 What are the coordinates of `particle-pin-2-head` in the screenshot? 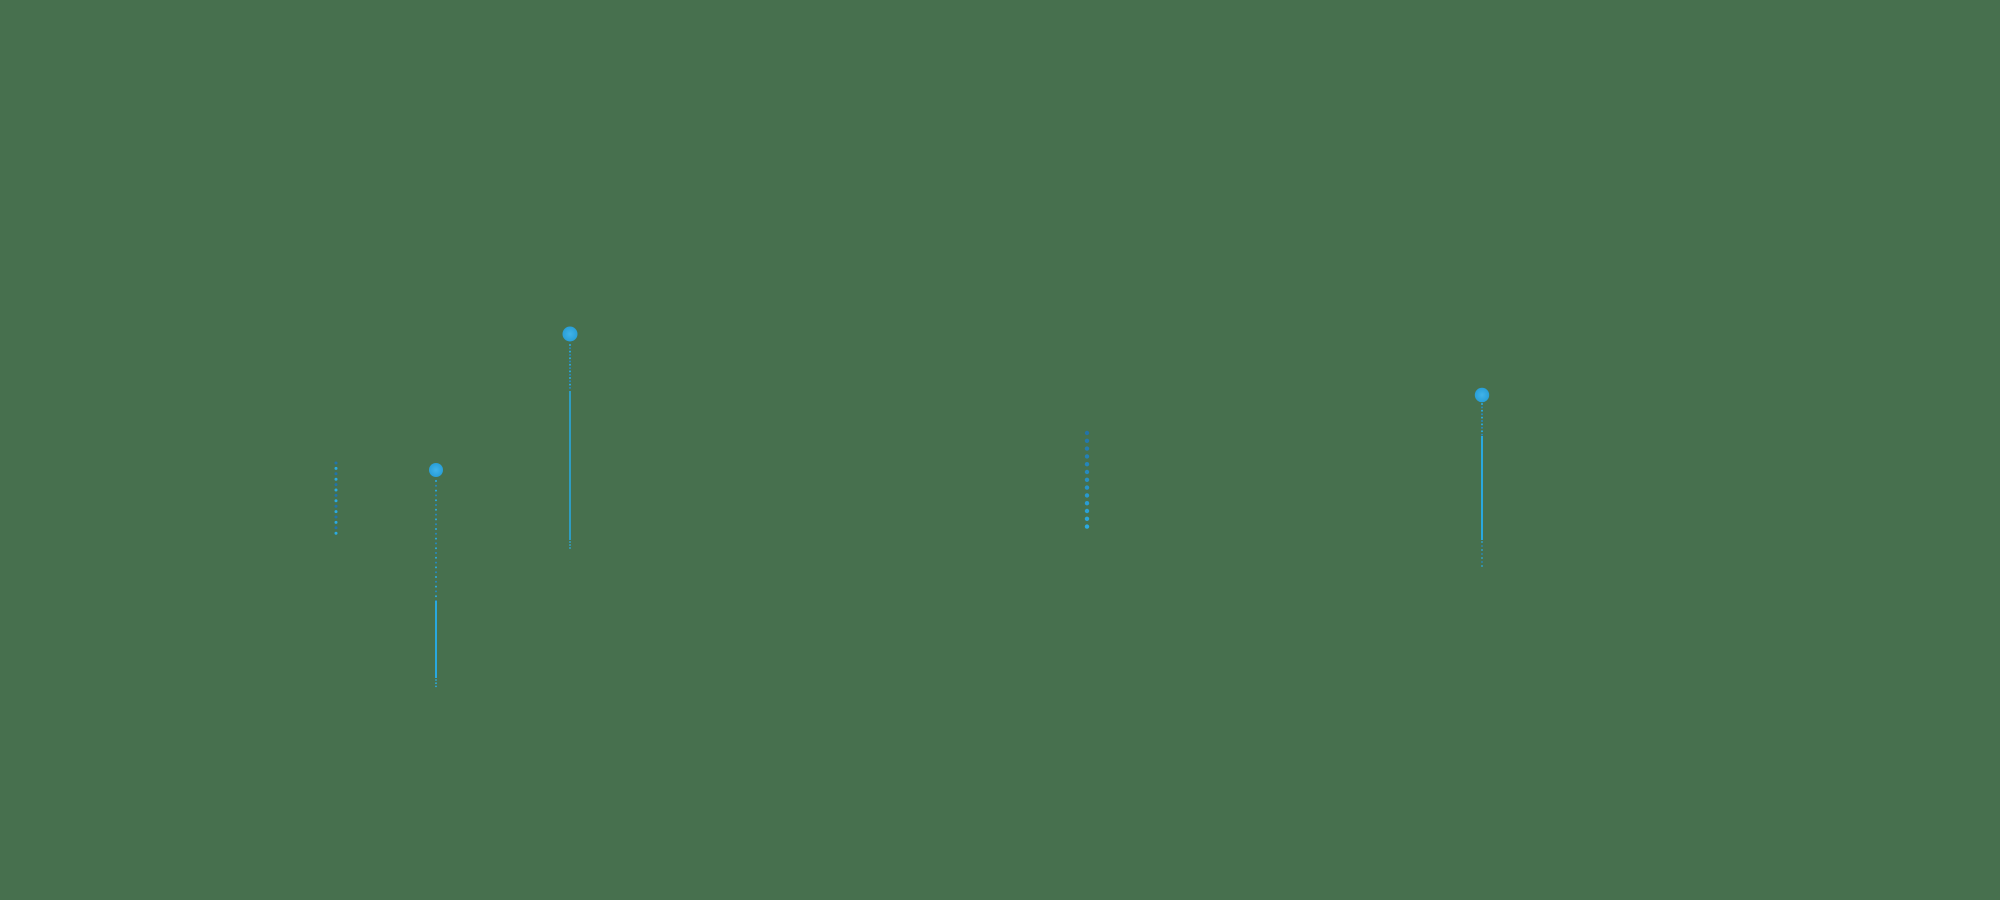 It's located at (570, 334).